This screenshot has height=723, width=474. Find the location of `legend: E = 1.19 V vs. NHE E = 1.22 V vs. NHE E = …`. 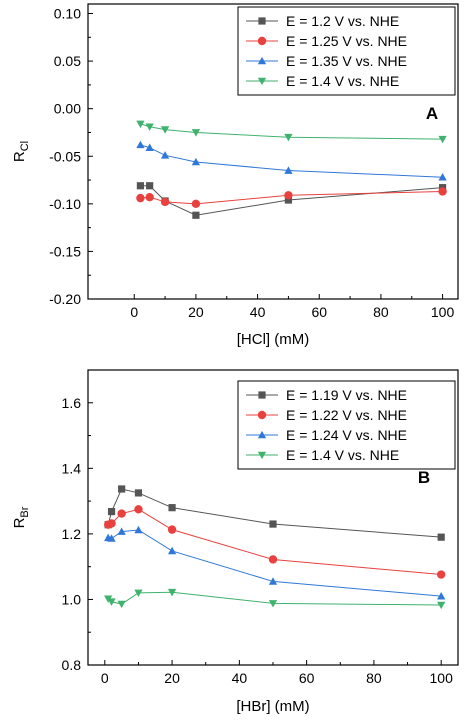

legend: E = 1.19 V vs. NHE E = 1.22 V vs. NHE E = … is located at coordinates (346, 425).